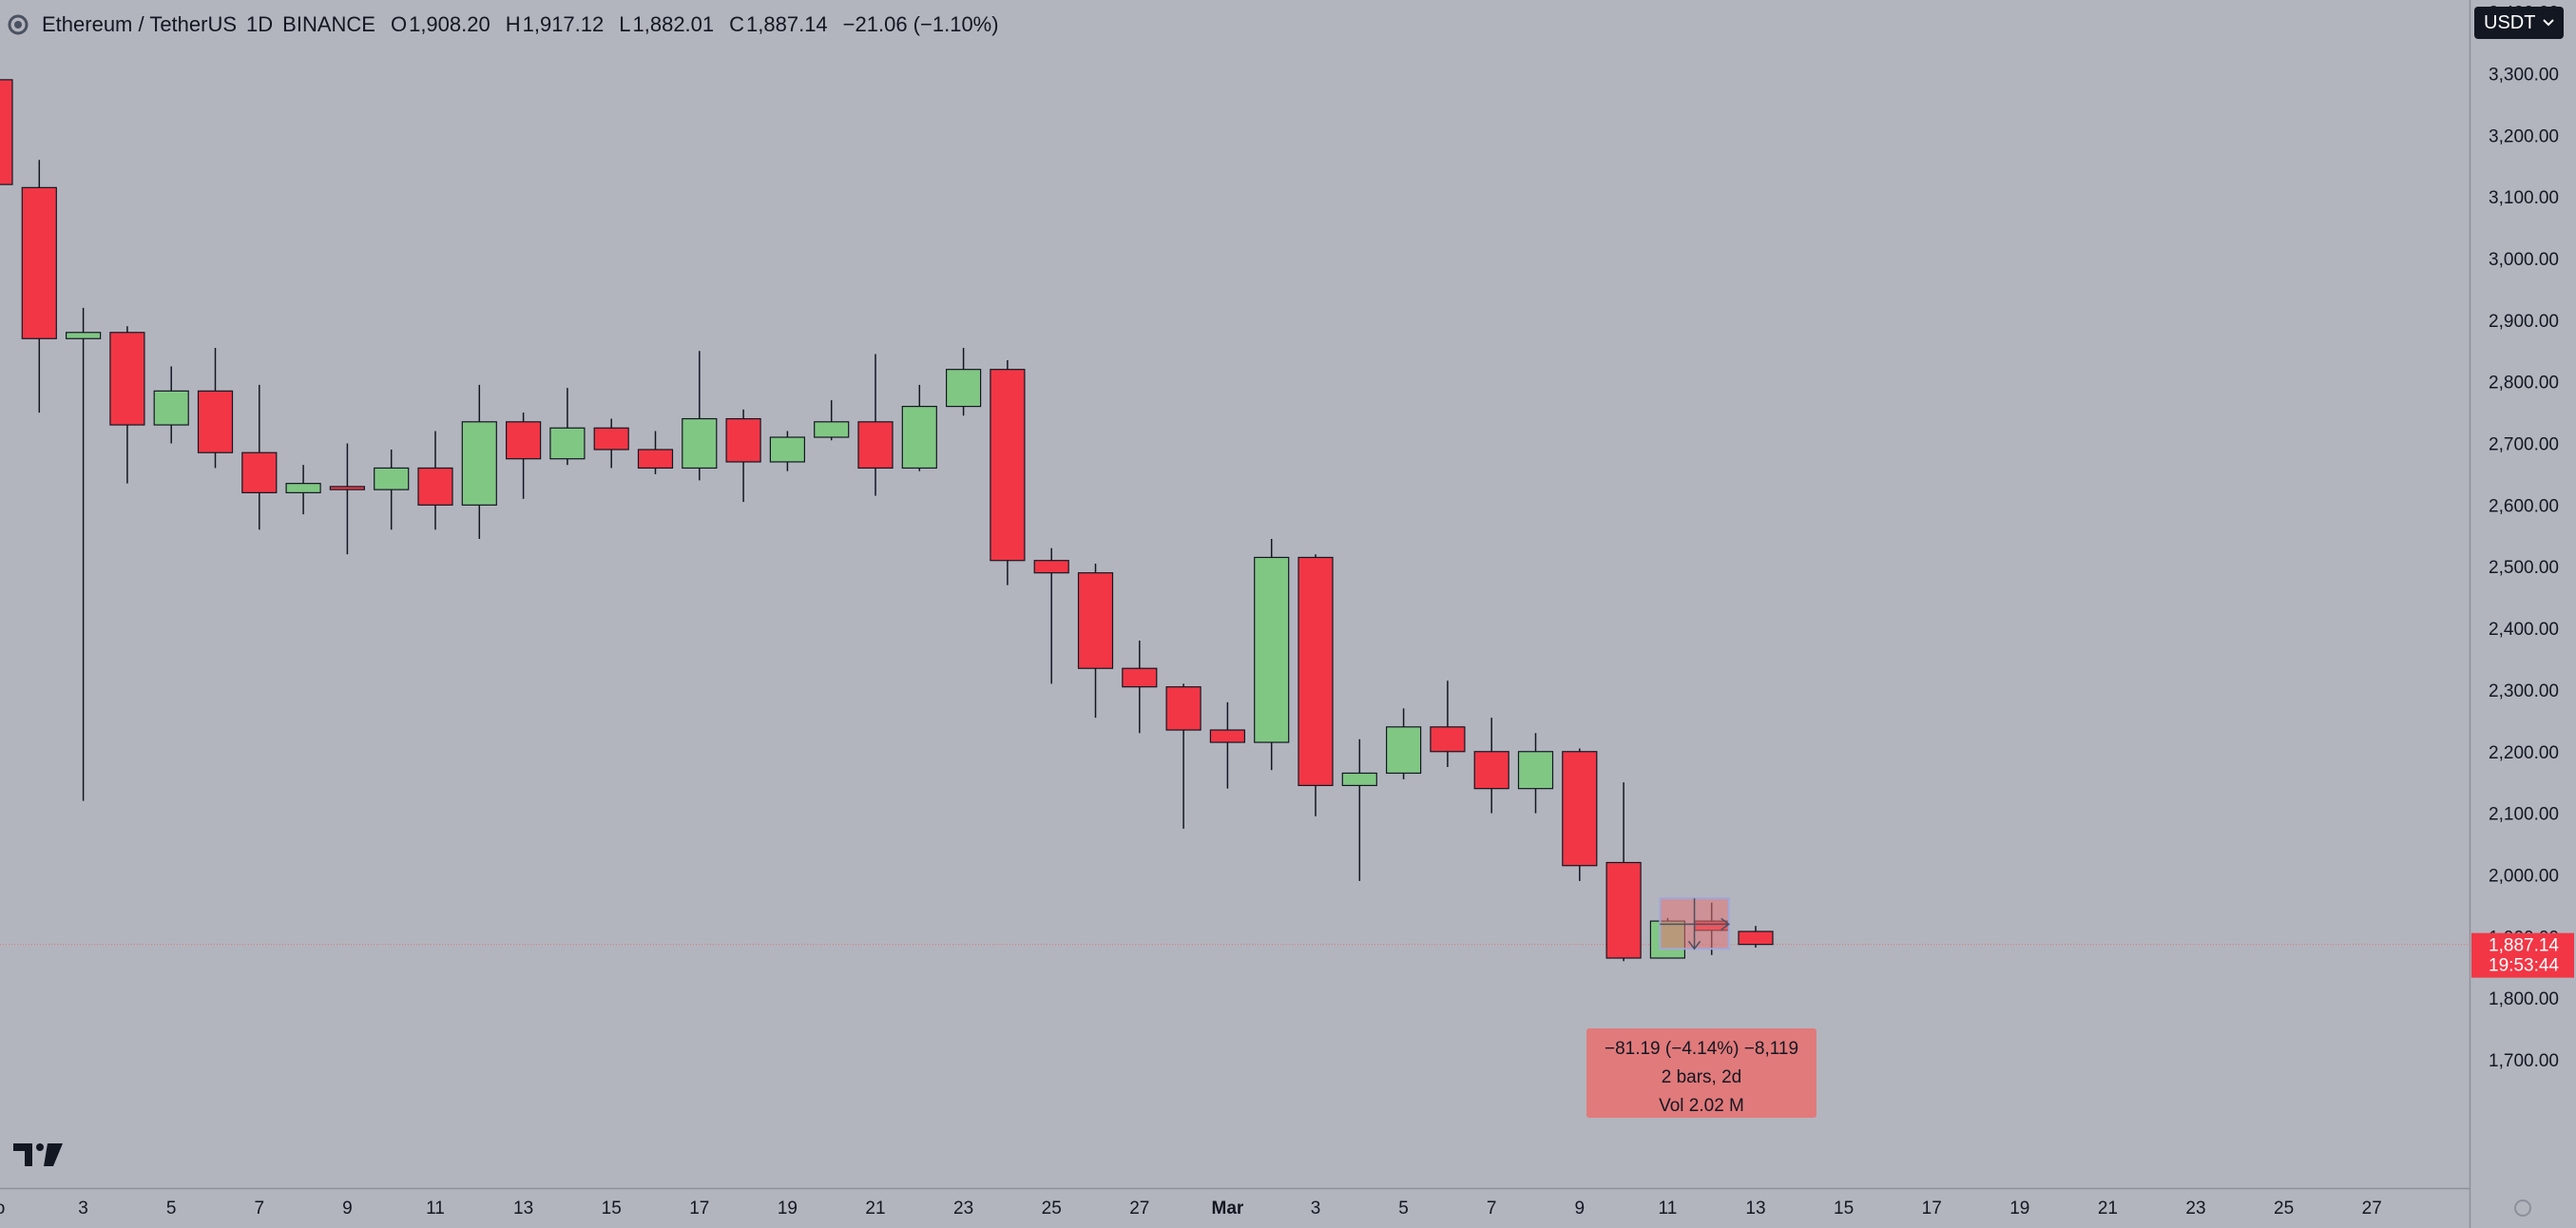 This screenshot has height=1228, width=2576. I want to click on y-tick-label: 2,300.00, so click(2524, 691).